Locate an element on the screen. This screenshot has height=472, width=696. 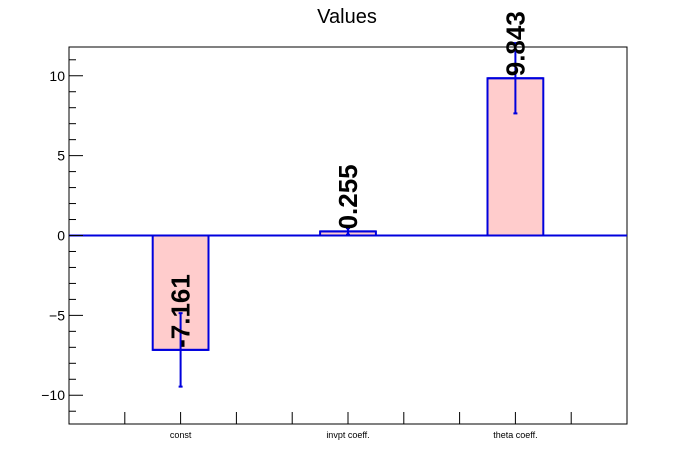
category-label-2: theta coeff. is located at coordinates (515, 435).